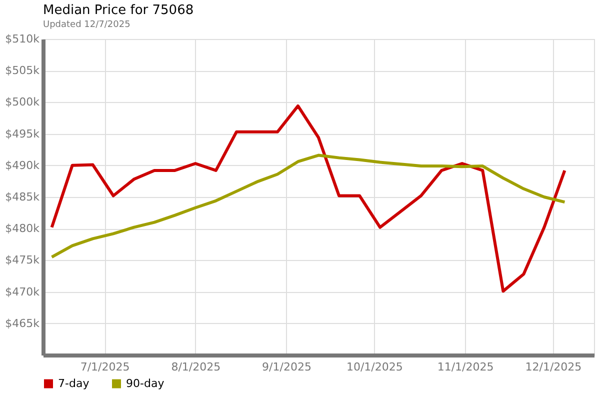 This screenshot has height=400, width=600. I want to click on legend-label: 90-day, so click(145, 383).